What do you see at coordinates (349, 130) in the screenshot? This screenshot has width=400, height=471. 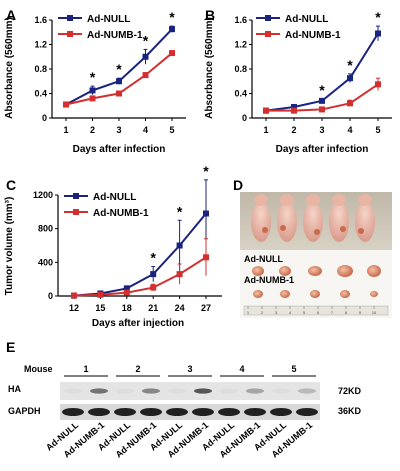 I see `x-tick-label-b: 4` at bounding box center [349, 130].